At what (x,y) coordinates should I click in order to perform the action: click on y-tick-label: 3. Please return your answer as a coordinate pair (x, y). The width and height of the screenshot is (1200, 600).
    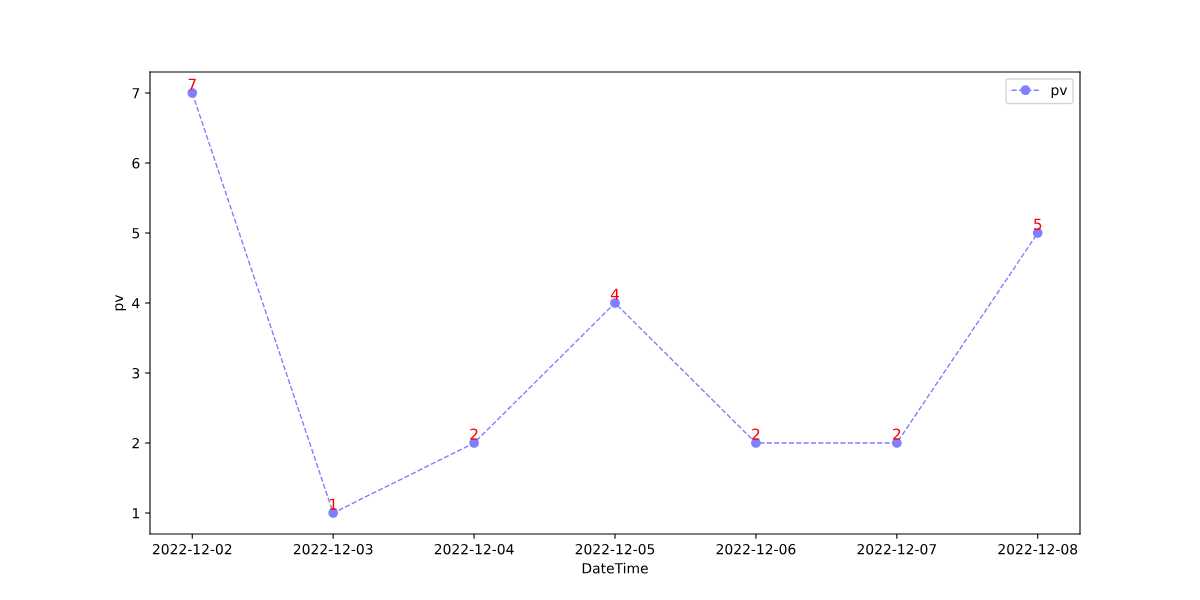
    Looking at the image, I should click on (136, 373).